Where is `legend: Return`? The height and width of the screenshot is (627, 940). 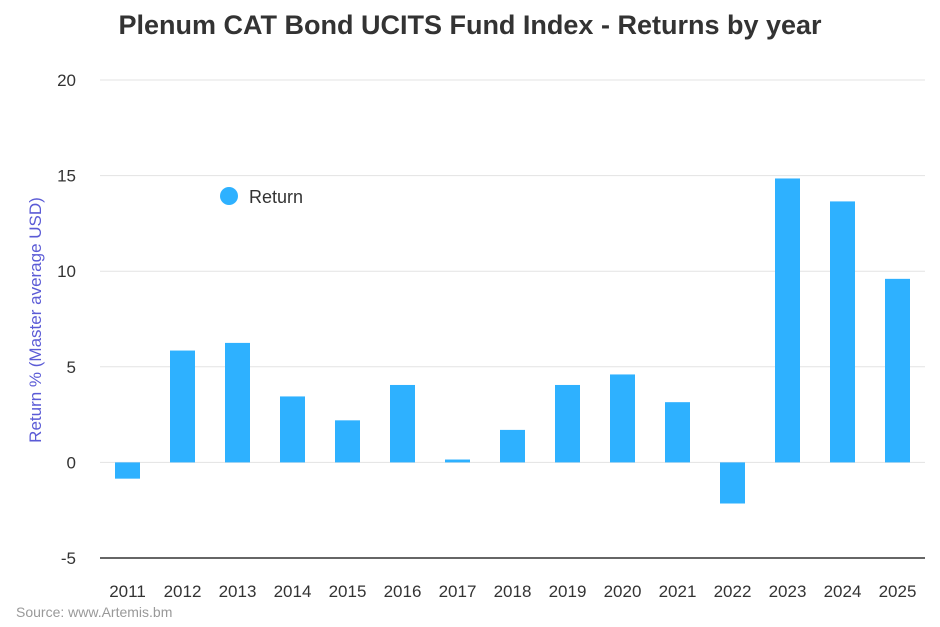
legend: Return is located at coordinates (261, 197).